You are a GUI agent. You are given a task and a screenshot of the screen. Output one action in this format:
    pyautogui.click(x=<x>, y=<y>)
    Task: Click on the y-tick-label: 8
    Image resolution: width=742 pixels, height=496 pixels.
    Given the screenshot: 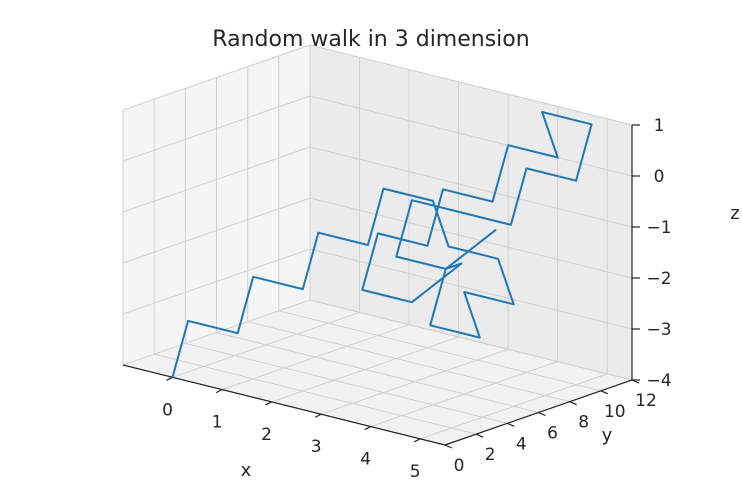 What is the action you would take?
    pyautogui.click(x=583, y=423)
    